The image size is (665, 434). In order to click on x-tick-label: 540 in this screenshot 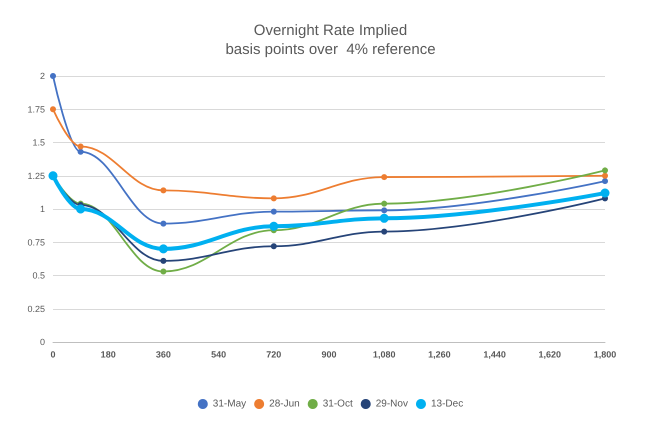, I will do `click(218, 355)`.